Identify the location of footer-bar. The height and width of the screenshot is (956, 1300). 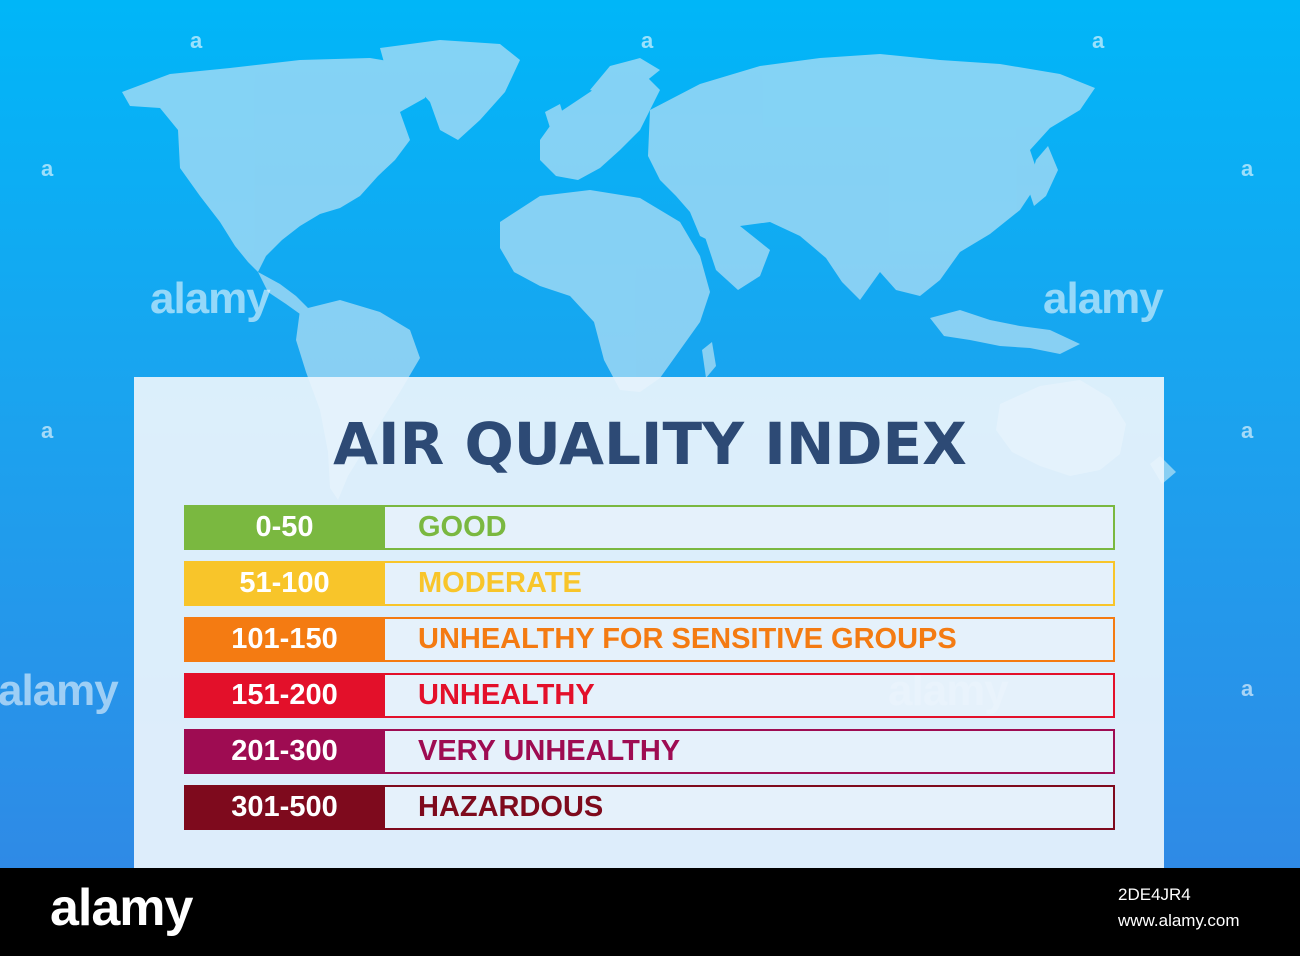
(650, 912).